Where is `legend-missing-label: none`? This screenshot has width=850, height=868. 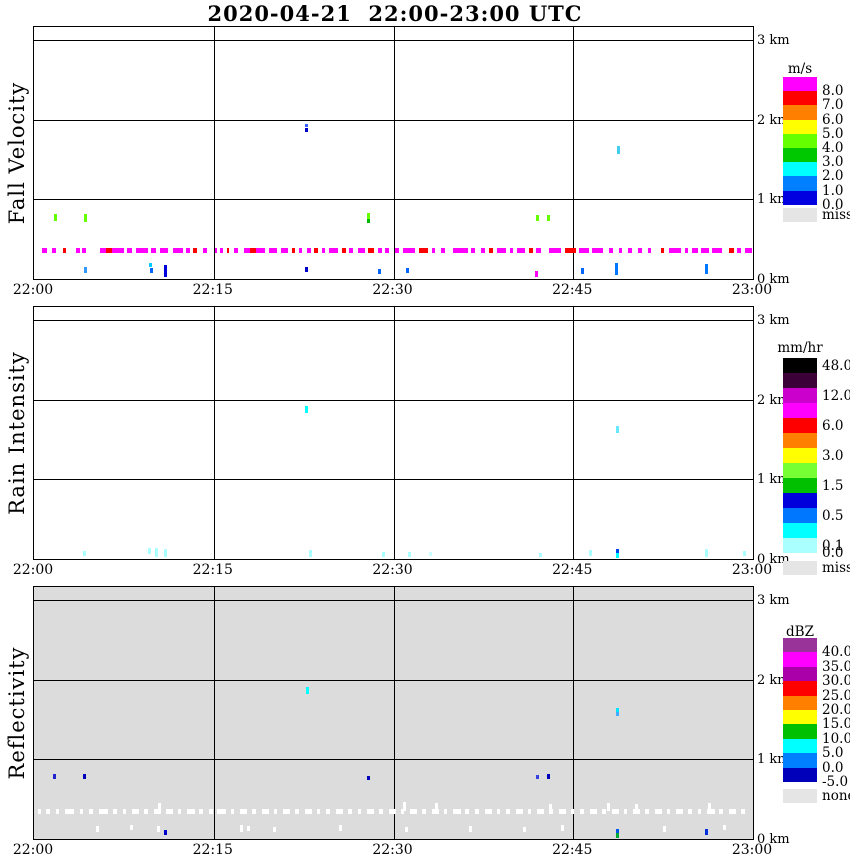
legend-missing-label: none is located at coordinates (836, 796).